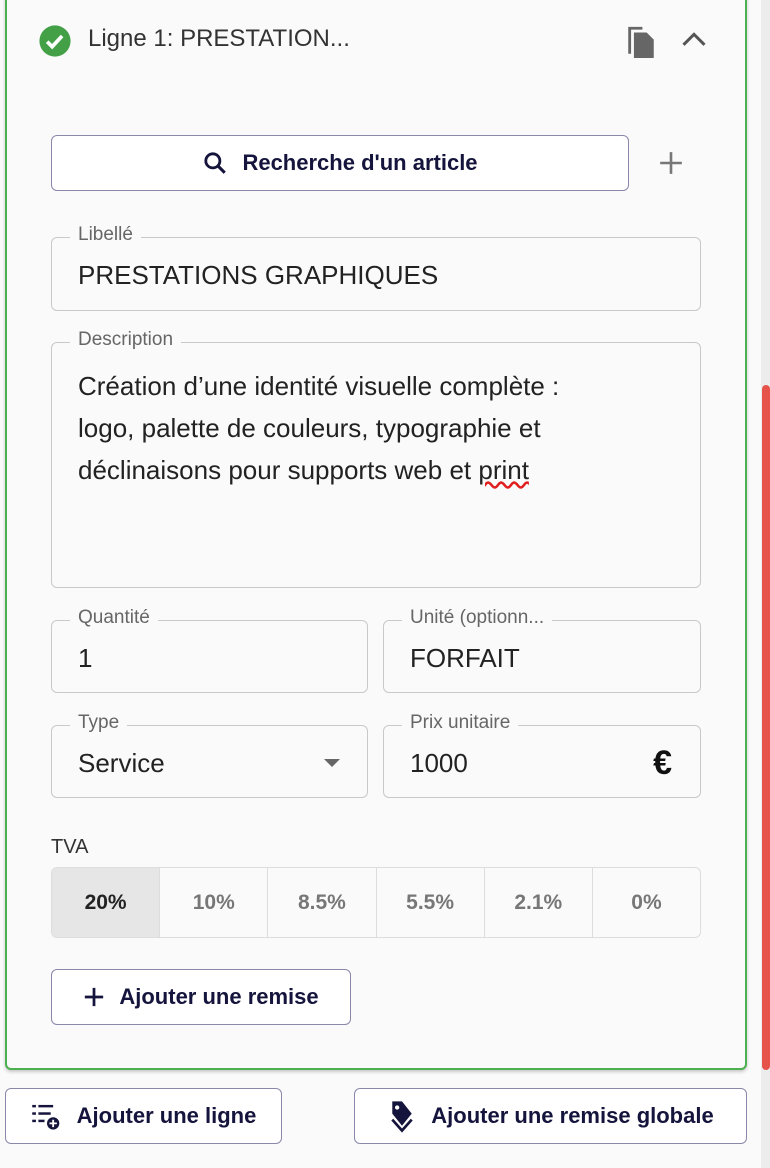 Image resolution: width=770 pixels, height=1168 pixels. Describe the element at coordinates (465, 658) in the screenshot. I see `unite-value: FORFAIT` at that location.